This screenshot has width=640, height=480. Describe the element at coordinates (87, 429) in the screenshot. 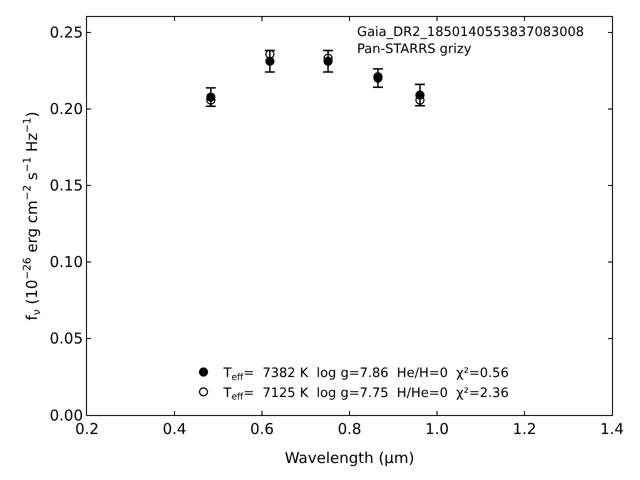

I see `x-tick-label: 0.2` at that location.